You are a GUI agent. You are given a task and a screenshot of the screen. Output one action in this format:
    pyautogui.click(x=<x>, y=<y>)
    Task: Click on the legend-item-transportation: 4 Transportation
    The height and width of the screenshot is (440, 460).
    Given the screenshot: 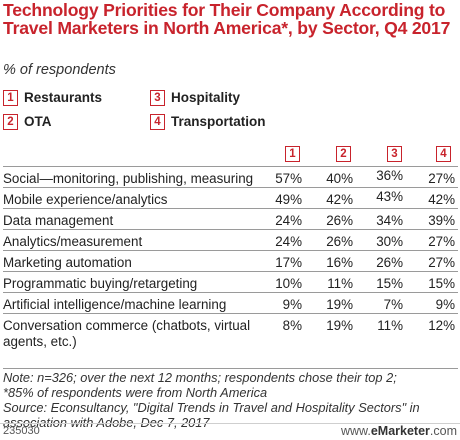 What is the action you would take?
    pyautogui.click(x=208, y=122)
    